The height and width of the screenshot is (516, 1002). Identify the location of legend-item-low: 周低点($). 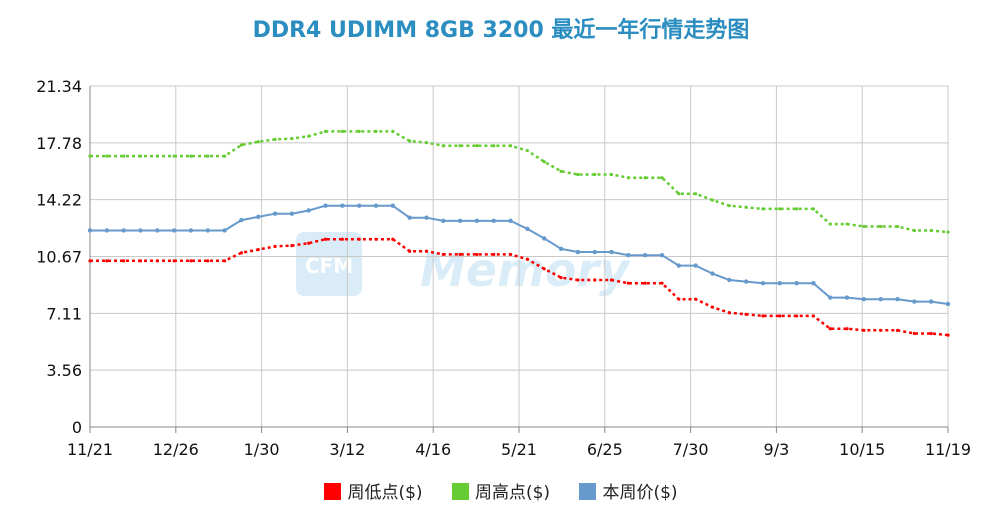
(373, 490).